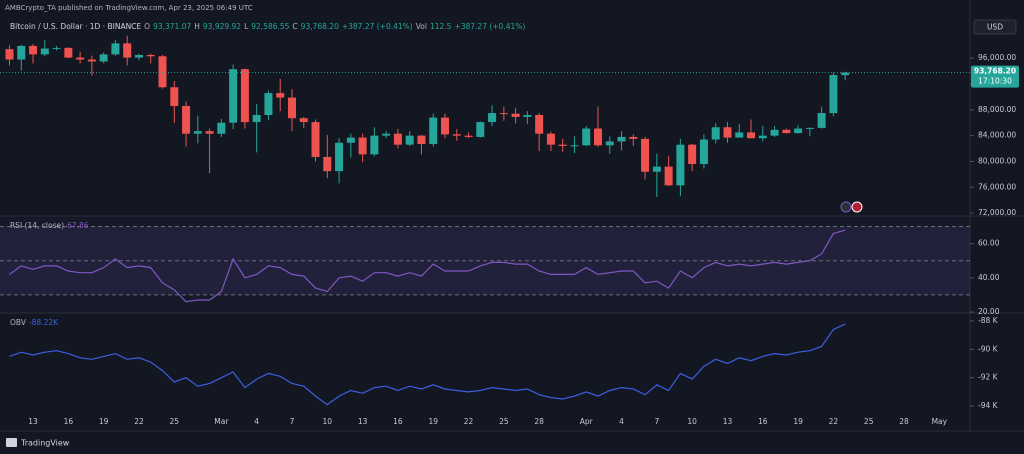 This screenshot has width=1024, height=454. What do you see at coordinates (997, 212) in the screenshot?
I see `y-tick-label: 72,000.00` at bounding box center [997, 212].